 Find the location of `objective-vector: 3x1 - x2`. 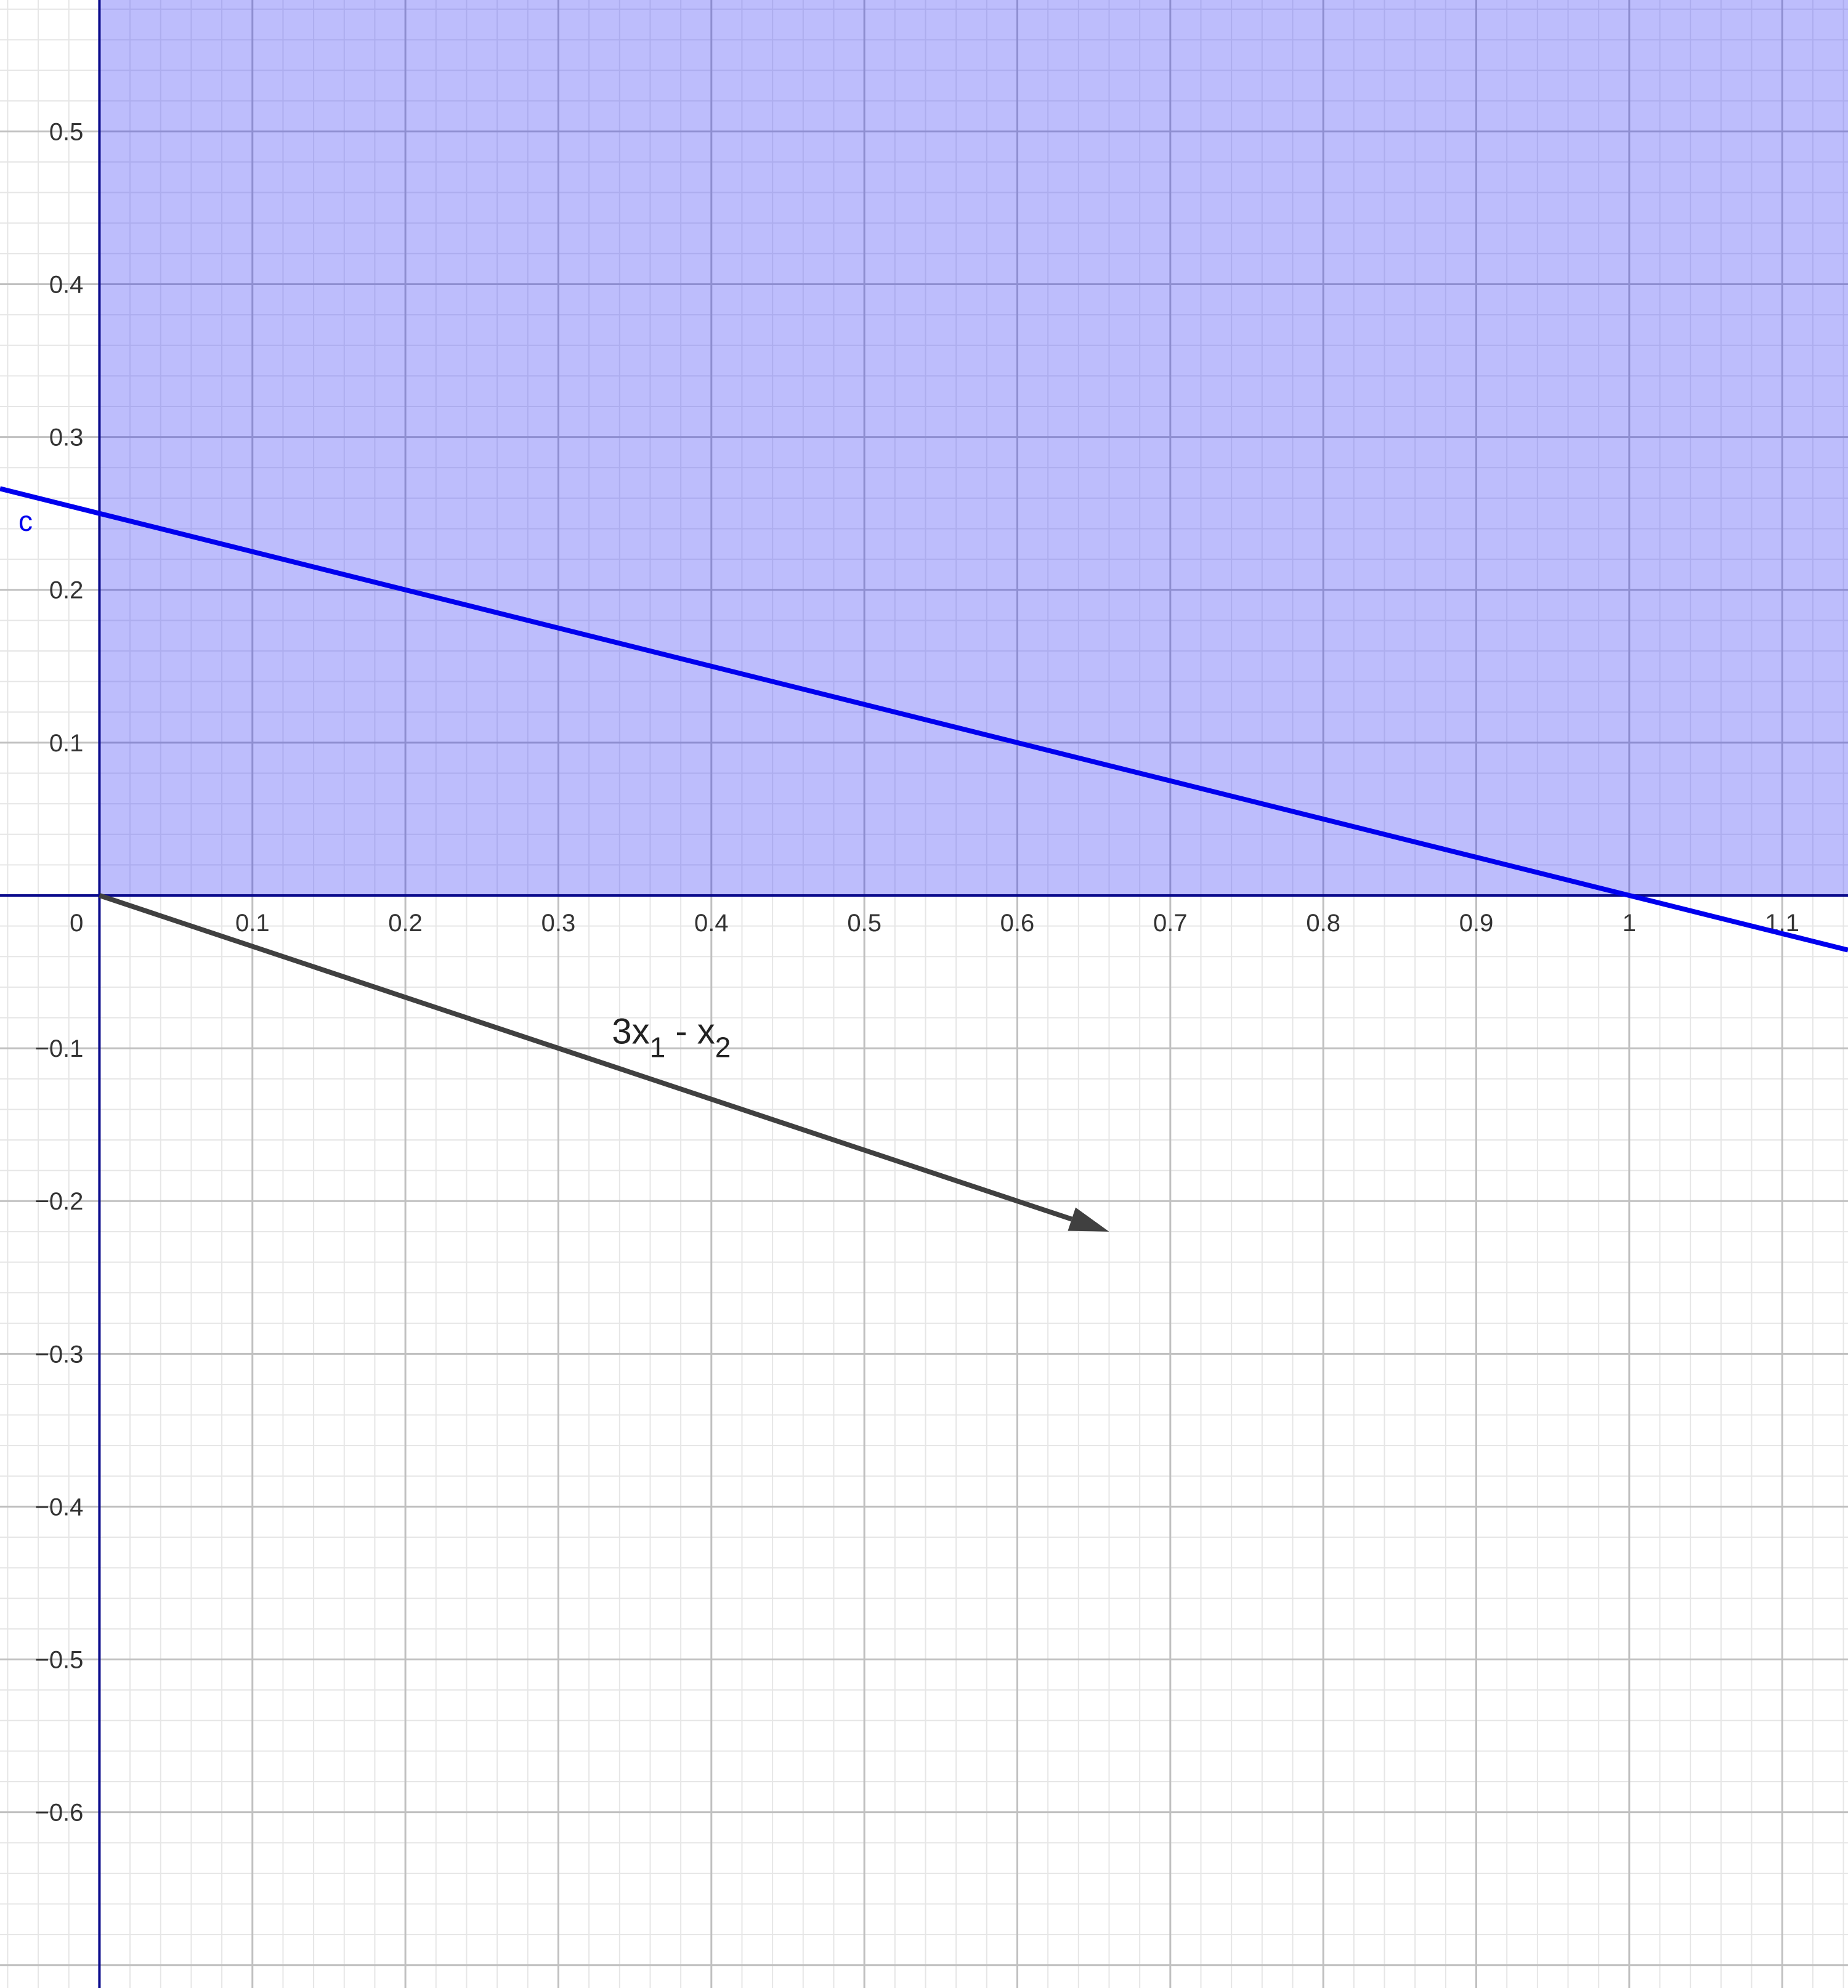

objective-vector: 3x1 - x2 is located at coordinates (604, 1062).